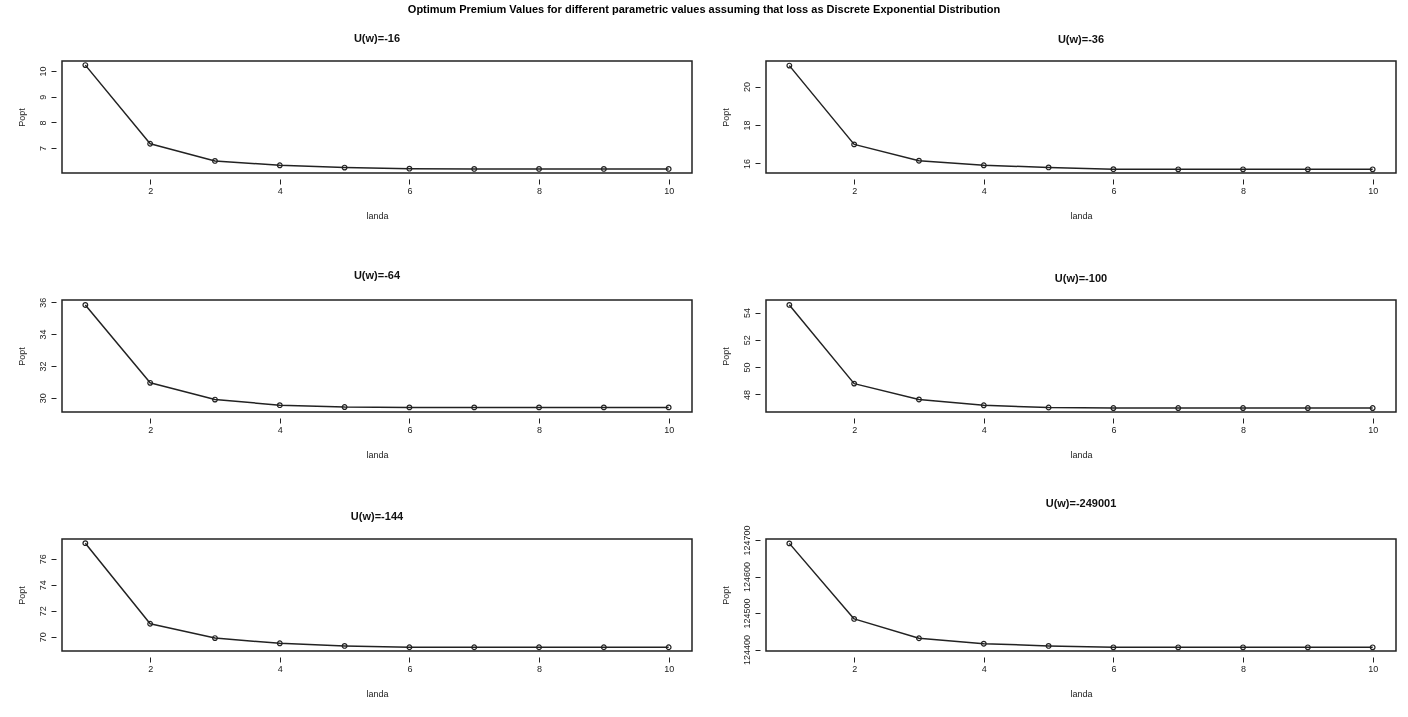 The image size is (1408, 717). What do you see at coordinates (1081, 503) in the screenshot?
I see `chart-subtitle: U(w)=-249001` at bounding box center [1081, 503].